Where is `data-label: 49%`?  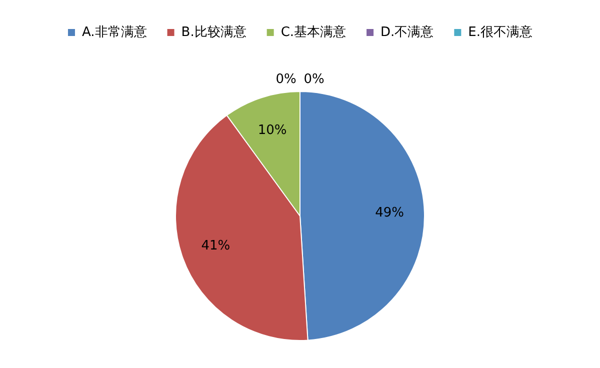
data-label: 49% is located at coordinates (389, 213).